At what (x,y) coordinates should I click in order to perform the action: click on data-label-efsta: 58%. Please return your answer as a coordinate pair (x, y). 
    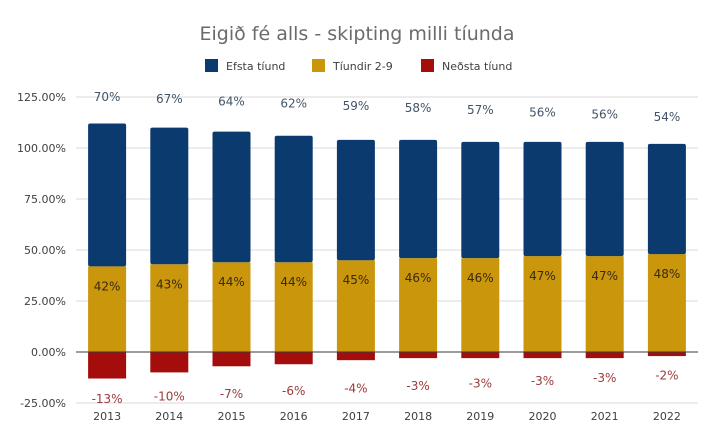
    Looking at the image, I should click on (418, 108).